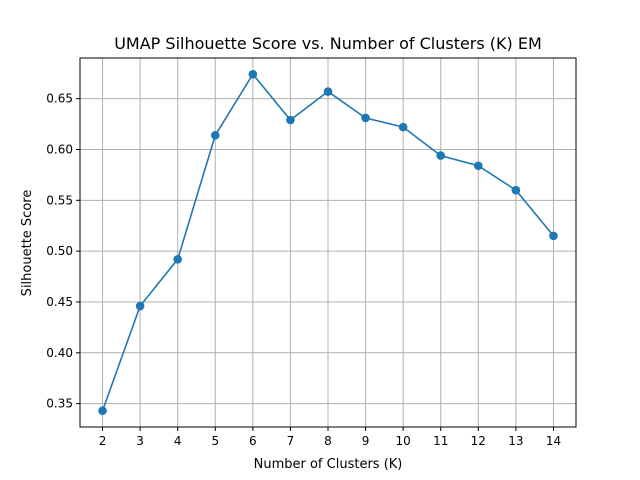  Describe the element at coordinates (440, 441) in the screenshot. I see `x-tick-label: 11` at that location.